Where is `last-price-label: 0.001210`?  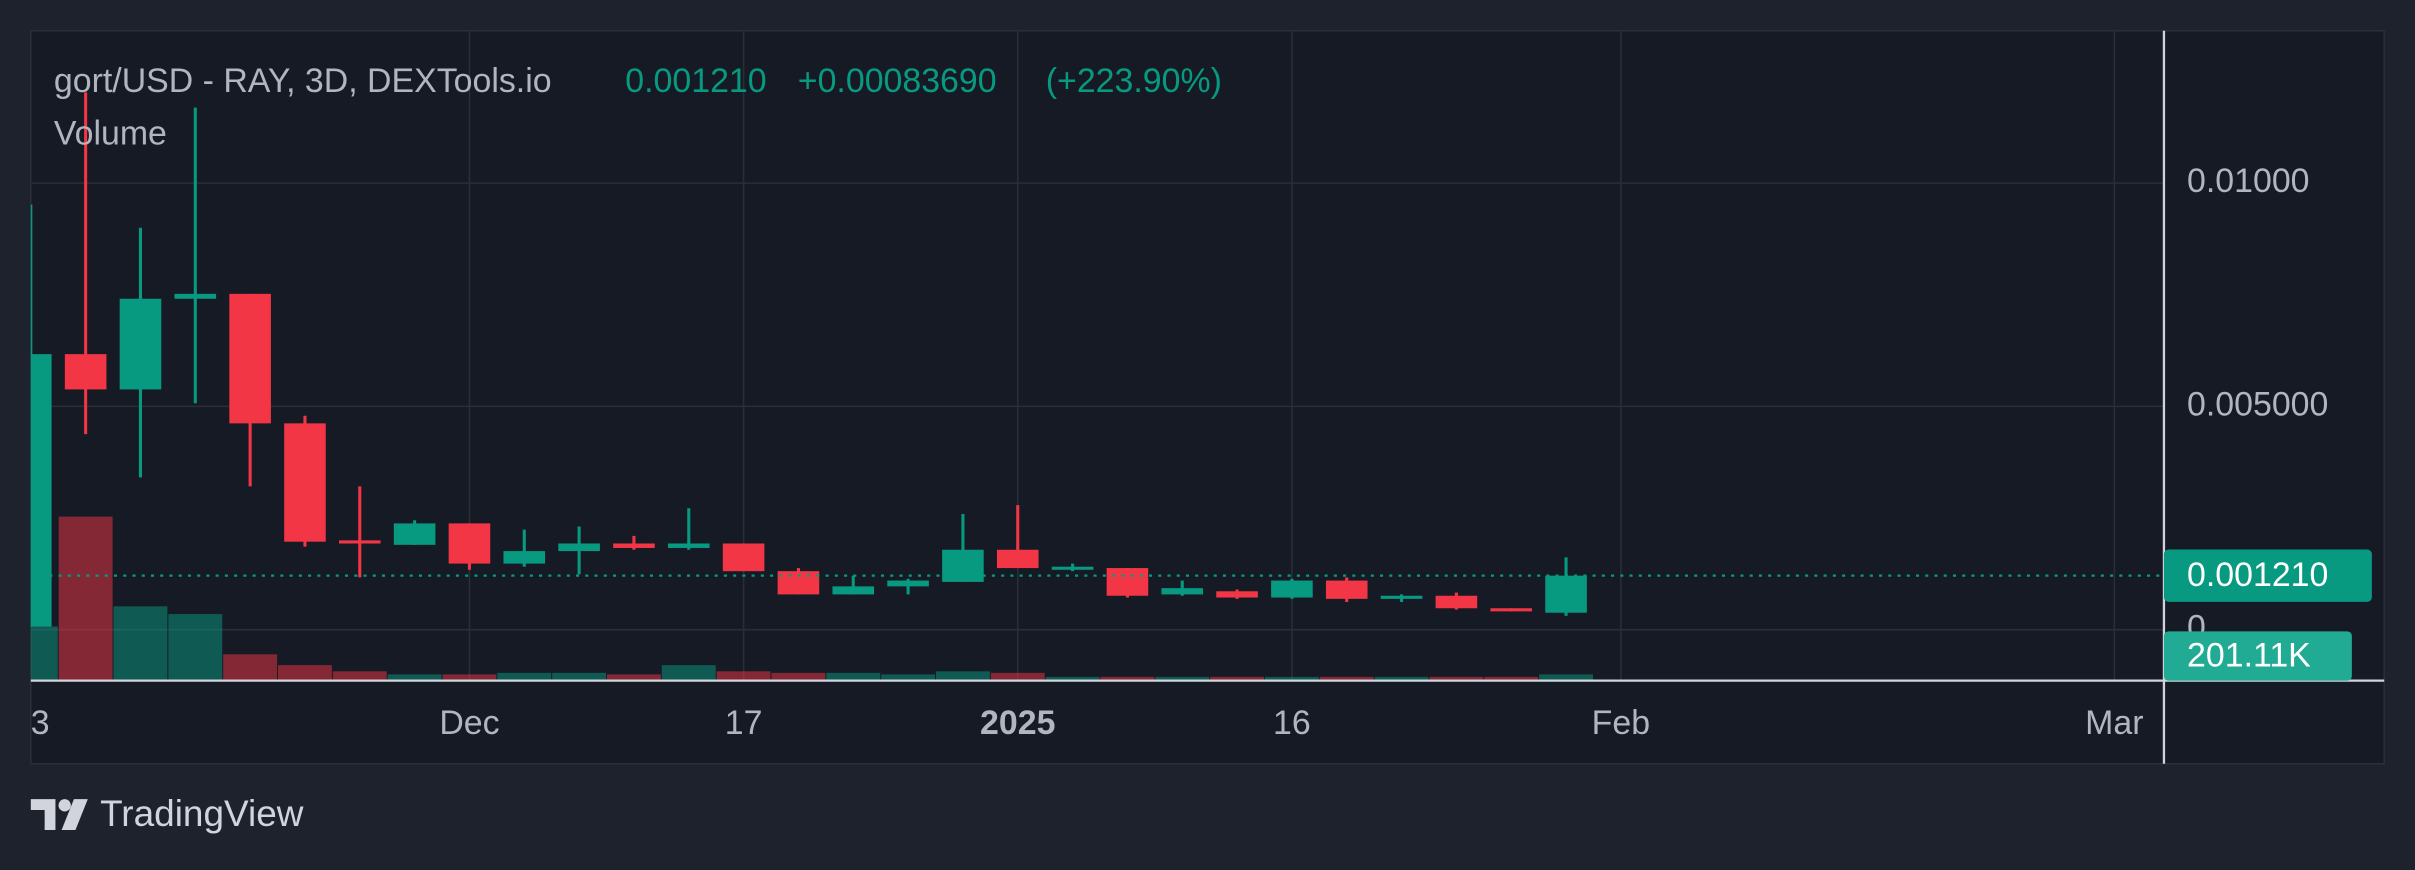
last-price-label: 0.001210 is located at coordinates (2257, 575).